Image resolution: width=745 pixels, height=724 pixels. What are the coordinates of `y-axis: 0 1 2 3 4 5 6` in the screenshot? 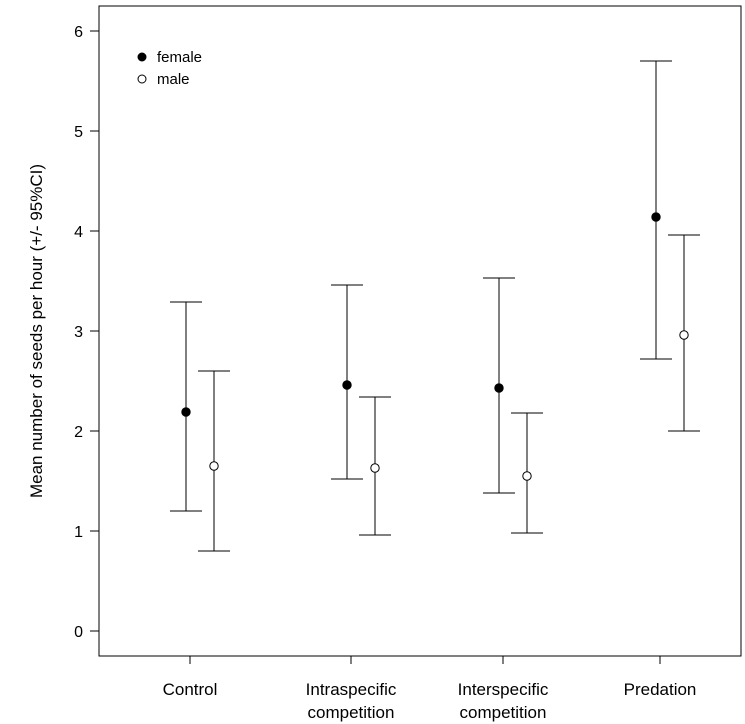 It's located at (86, 332).